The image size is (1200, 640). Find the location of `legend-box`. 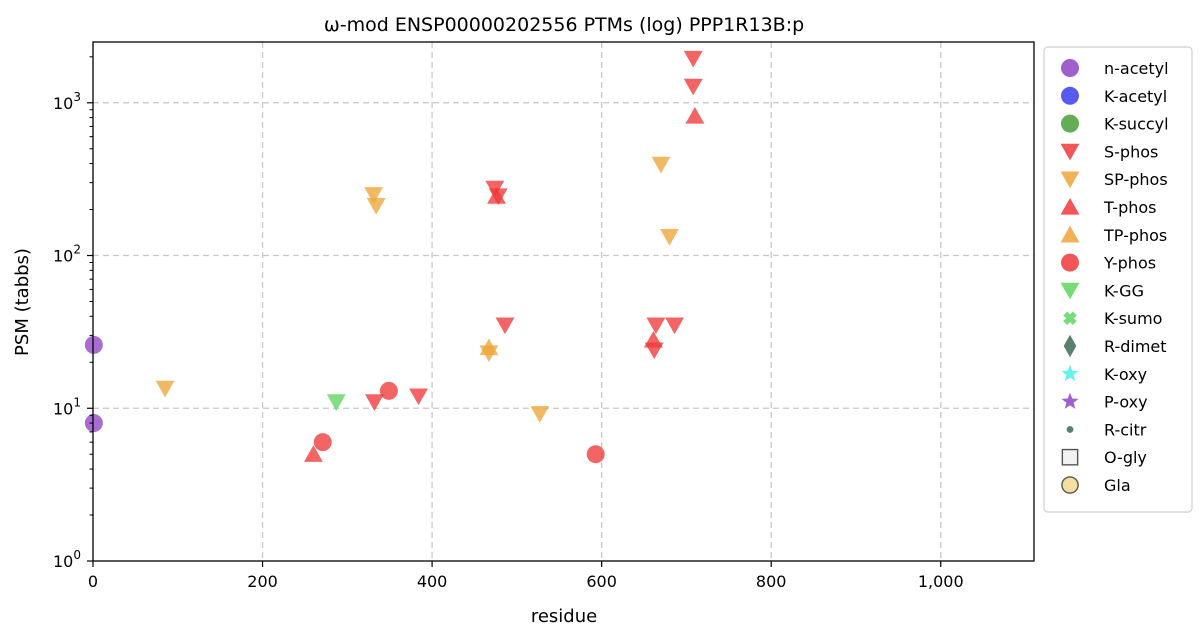

legend-box is located at coordinates (1118, 279).